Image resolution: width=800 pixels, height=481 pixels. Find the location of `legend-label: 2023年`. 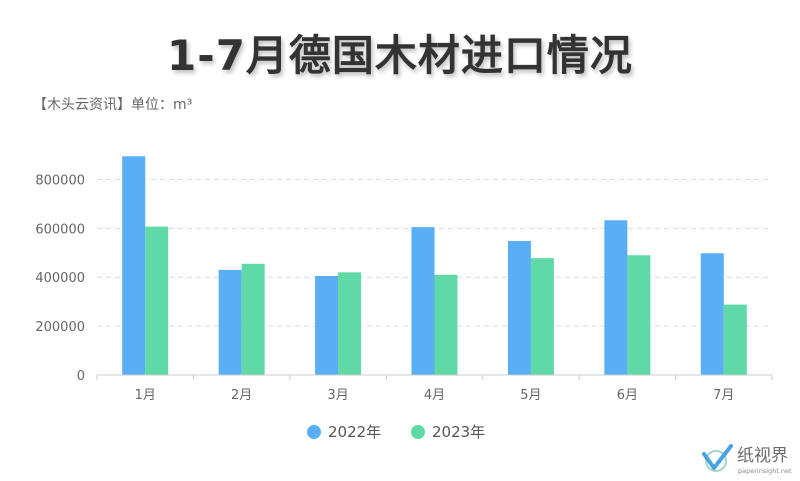

legend-label: 2023年 is located at coordinates (458, 432).